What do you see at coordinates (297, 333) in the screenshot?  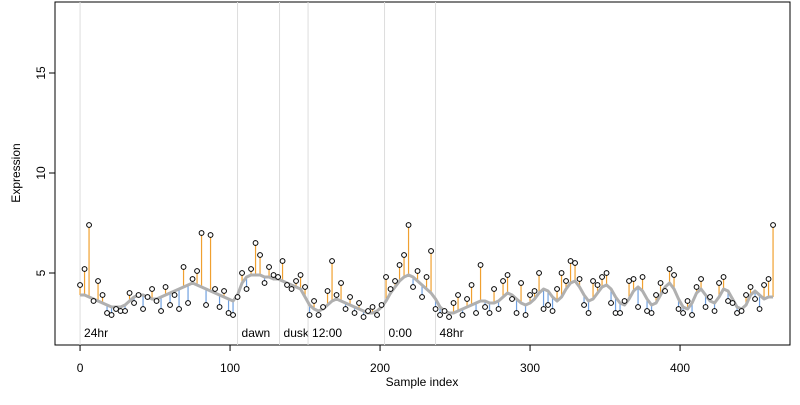 I see `marker-label: dusk` at bounding box center [297, 333].